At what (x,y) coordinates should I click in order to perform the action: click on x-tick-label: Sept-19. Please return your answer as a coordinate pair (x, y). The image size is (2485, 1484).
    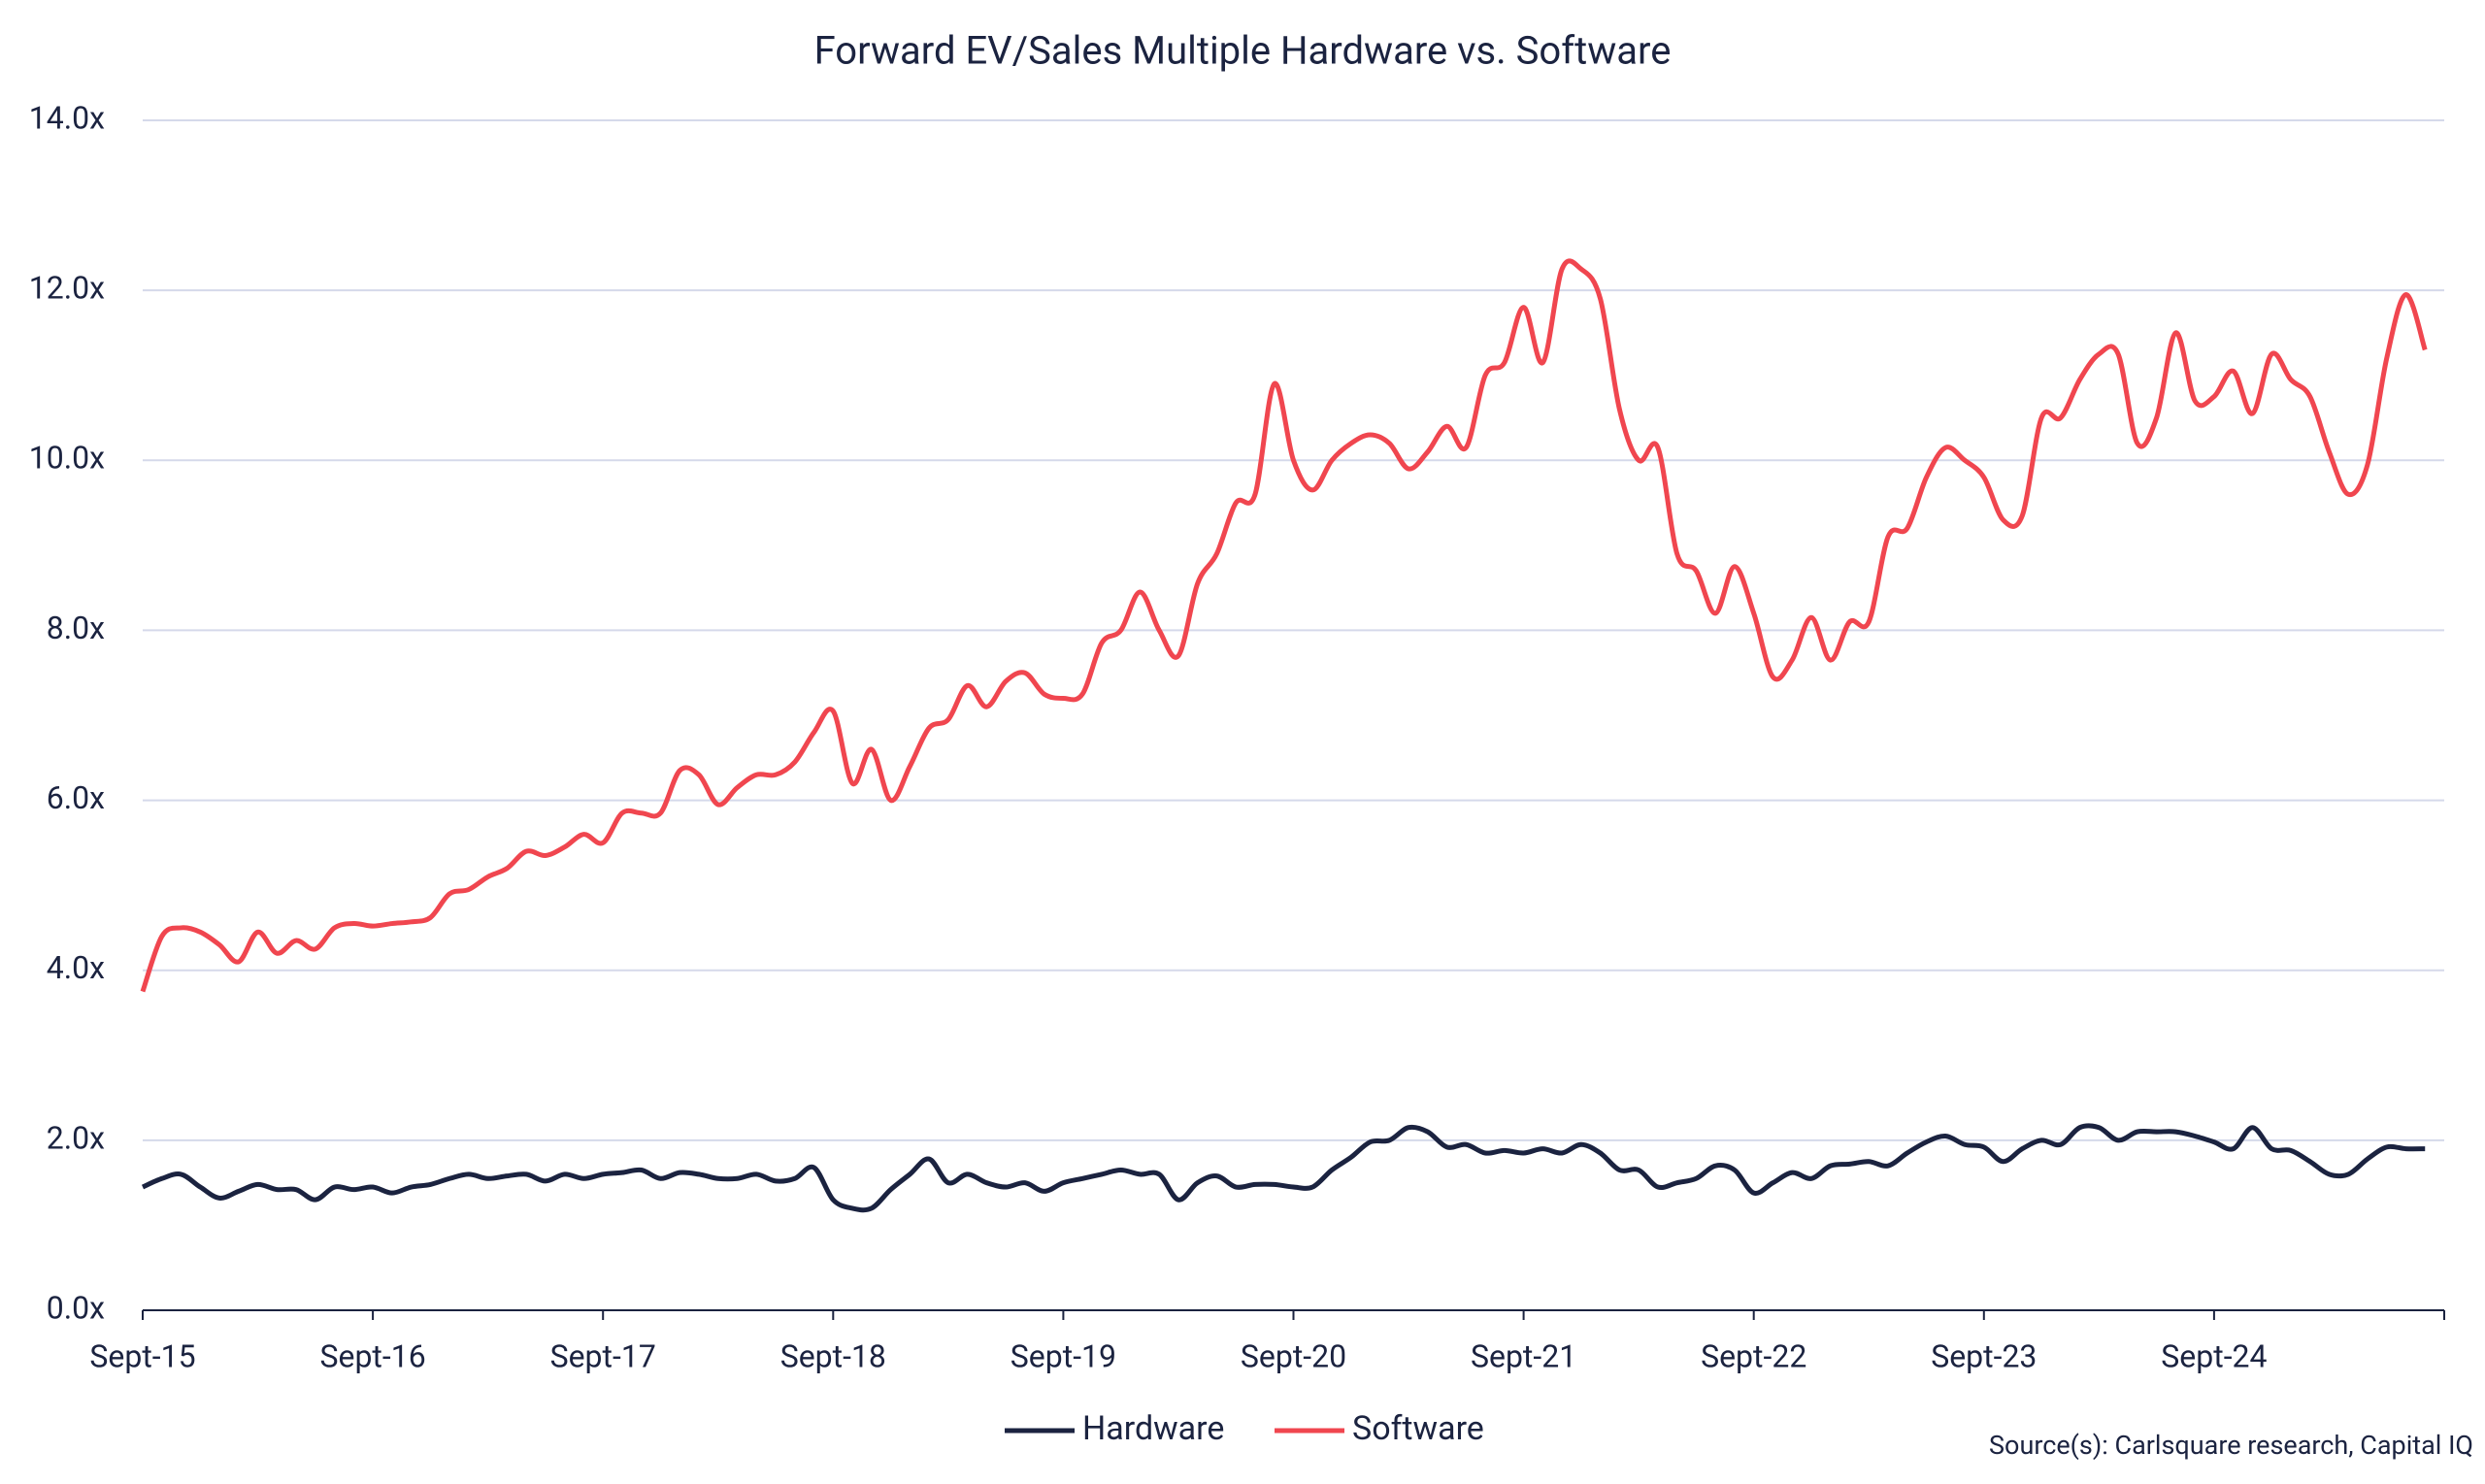
    Looking at the image, I should click on (1063, 1355).